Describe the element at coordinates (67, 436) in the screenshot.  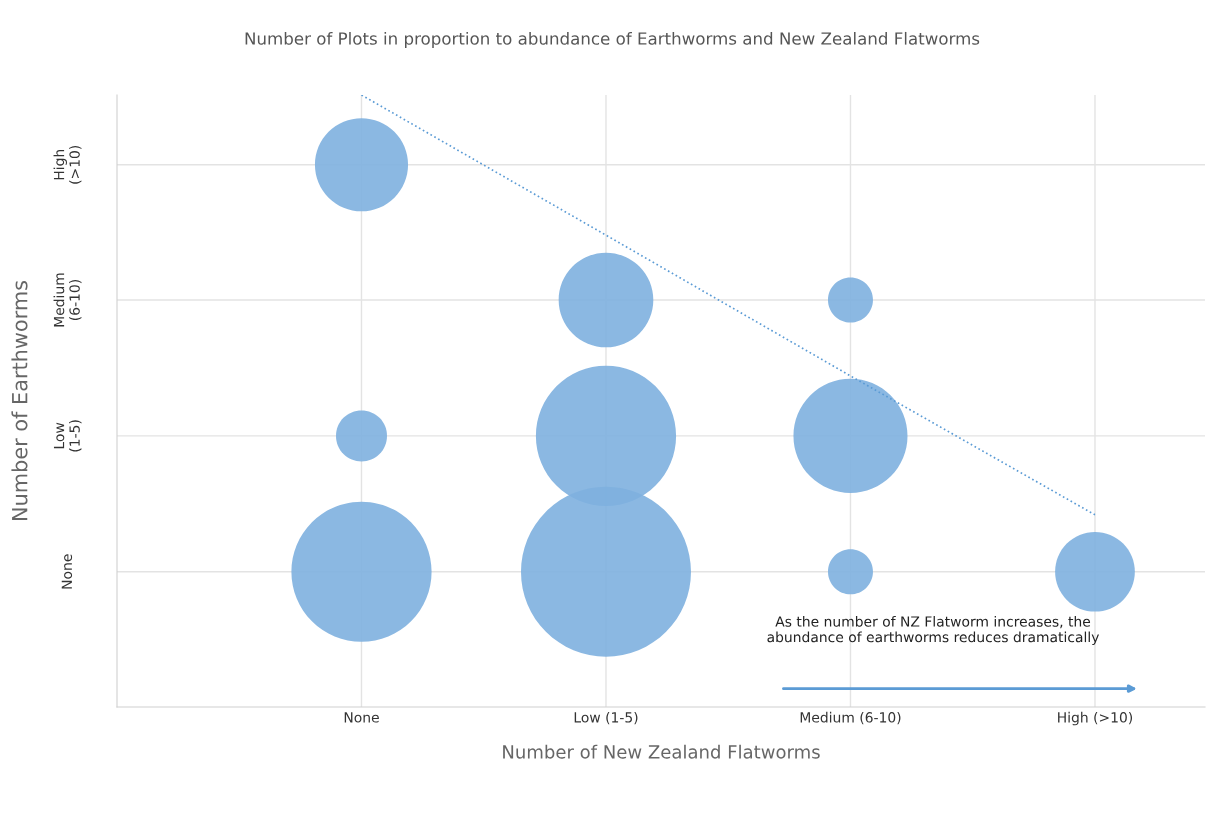
I see `text: Low (1-5)` at that location.